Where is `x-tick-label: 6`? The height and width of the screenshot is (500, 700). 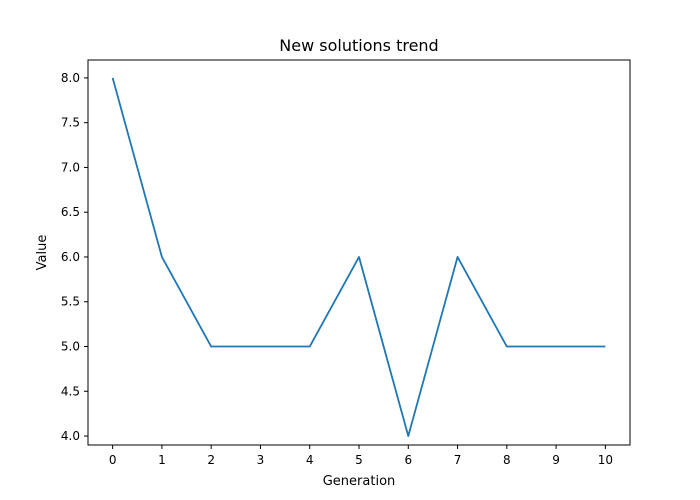 x-tick-label: 6 is located at coordinates (408, 460).